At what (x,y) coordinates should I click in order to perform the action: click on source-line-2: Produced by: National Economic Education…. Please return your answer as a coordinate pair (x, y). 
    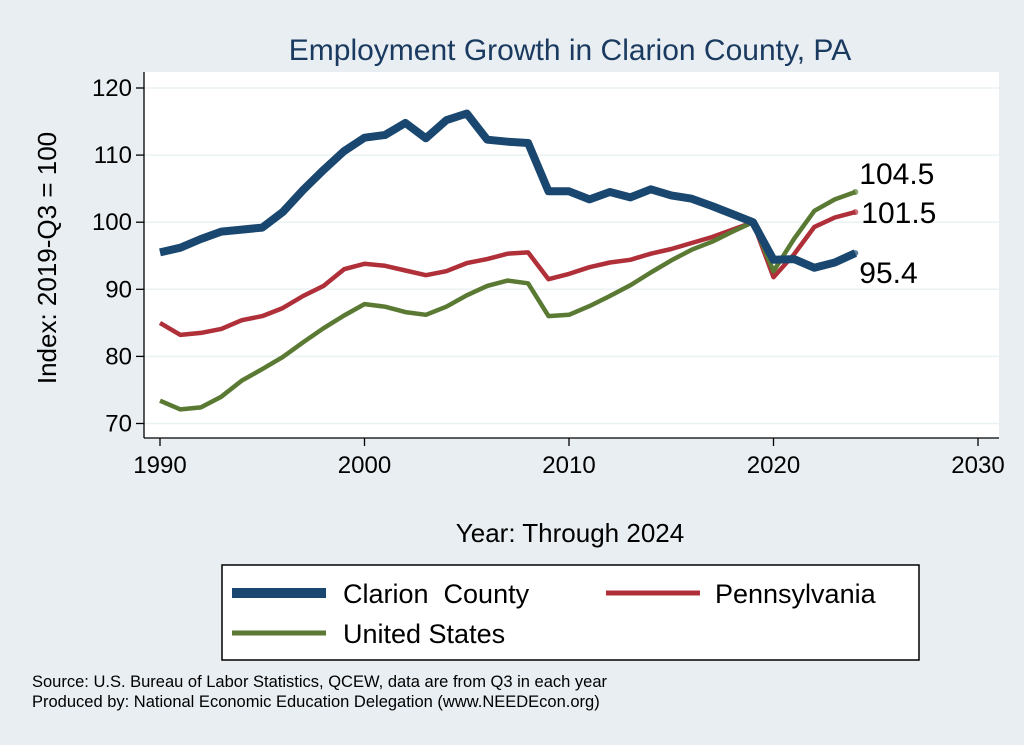
    Looking at the image, I should click on (316, 702).